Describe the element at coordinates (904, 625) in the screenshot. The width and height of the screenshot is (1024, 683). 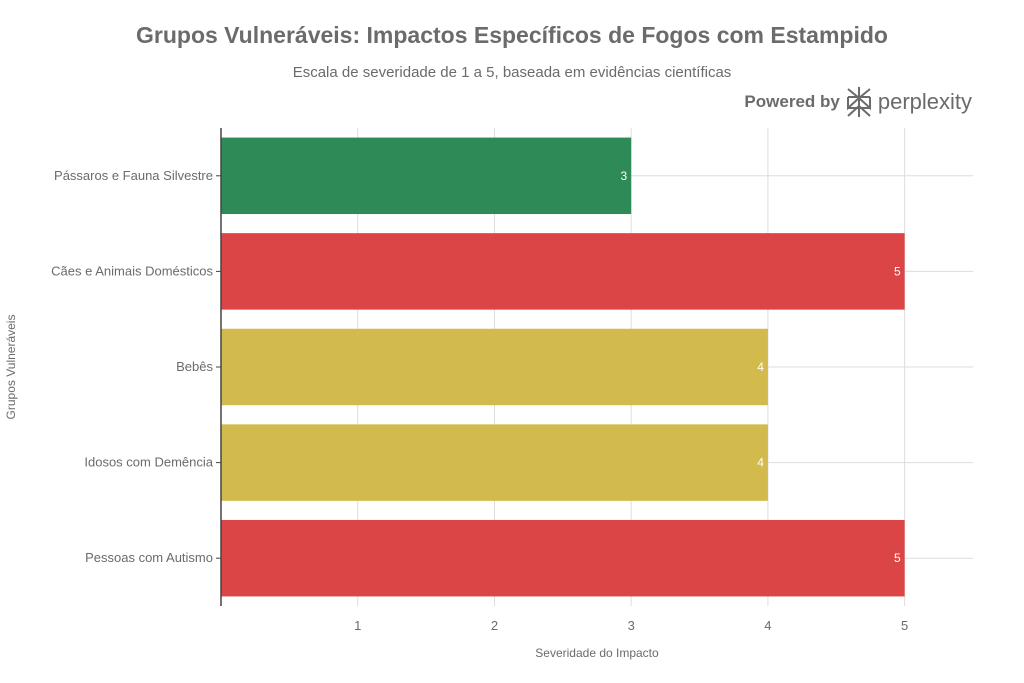
I see `x-tick-label: 5` at that location.